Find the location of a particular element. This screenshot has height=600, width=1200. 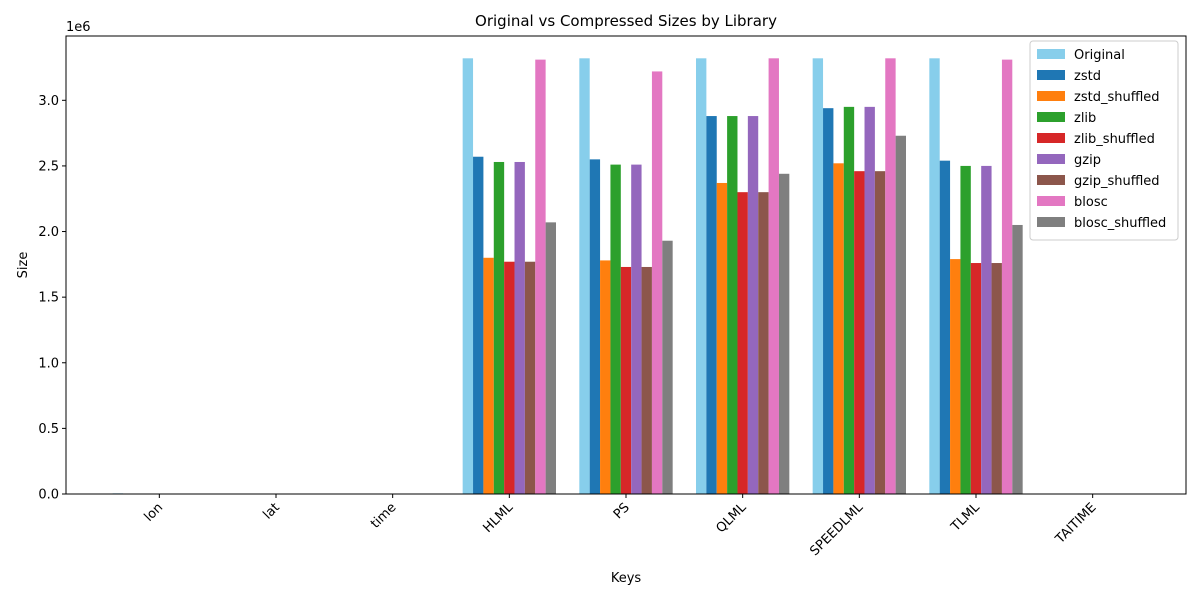

bar-zstd_shuffled-PS is located at coordinates (605, 377).